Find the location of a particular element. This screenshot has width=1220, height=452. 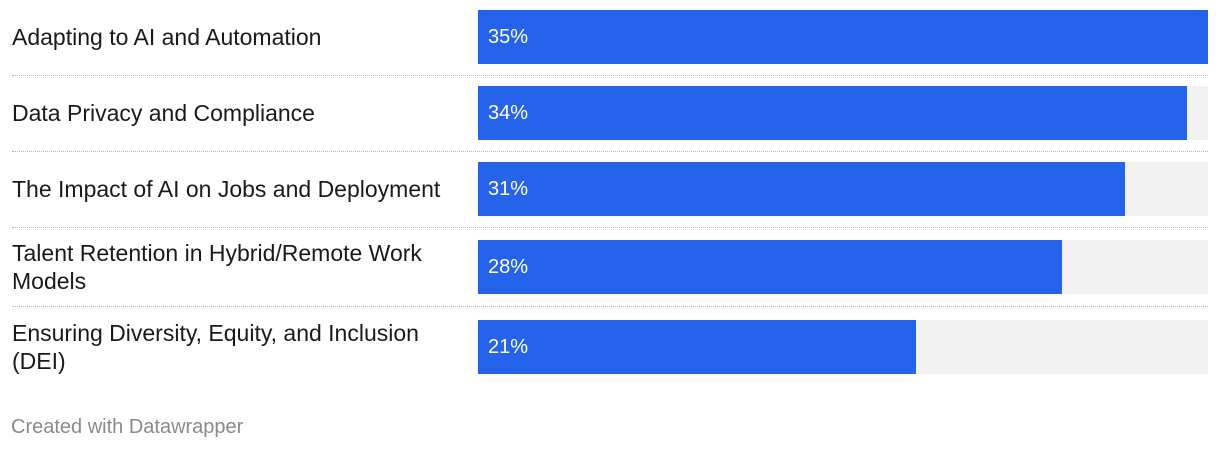

bar: 31% is located at coordinates (801, 189).